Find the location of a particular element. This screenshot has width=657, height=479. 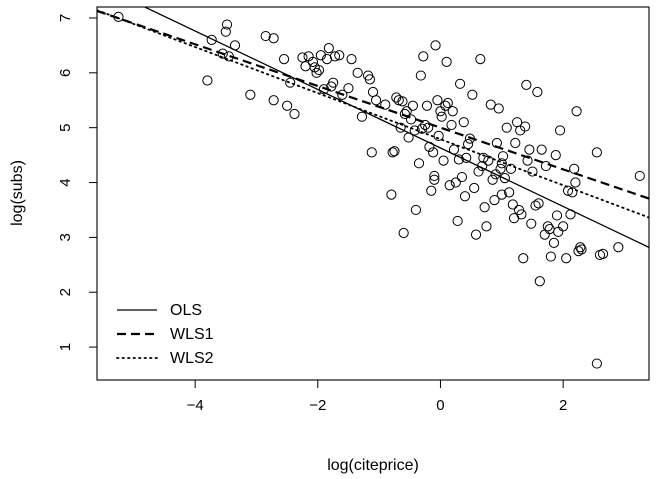

y-tick-label: 5 is located at coordinates (65, 128).